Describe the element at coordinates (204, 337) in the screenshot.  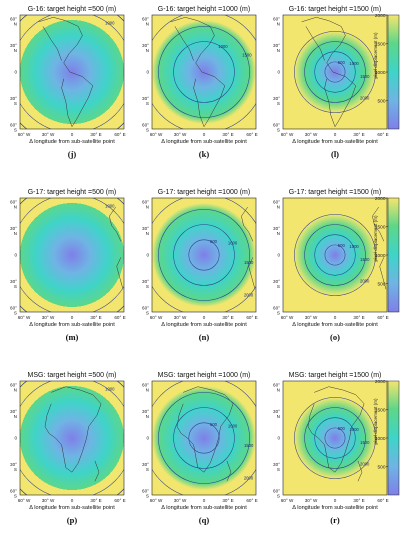
I see `panel-letter: (n)` at that location.